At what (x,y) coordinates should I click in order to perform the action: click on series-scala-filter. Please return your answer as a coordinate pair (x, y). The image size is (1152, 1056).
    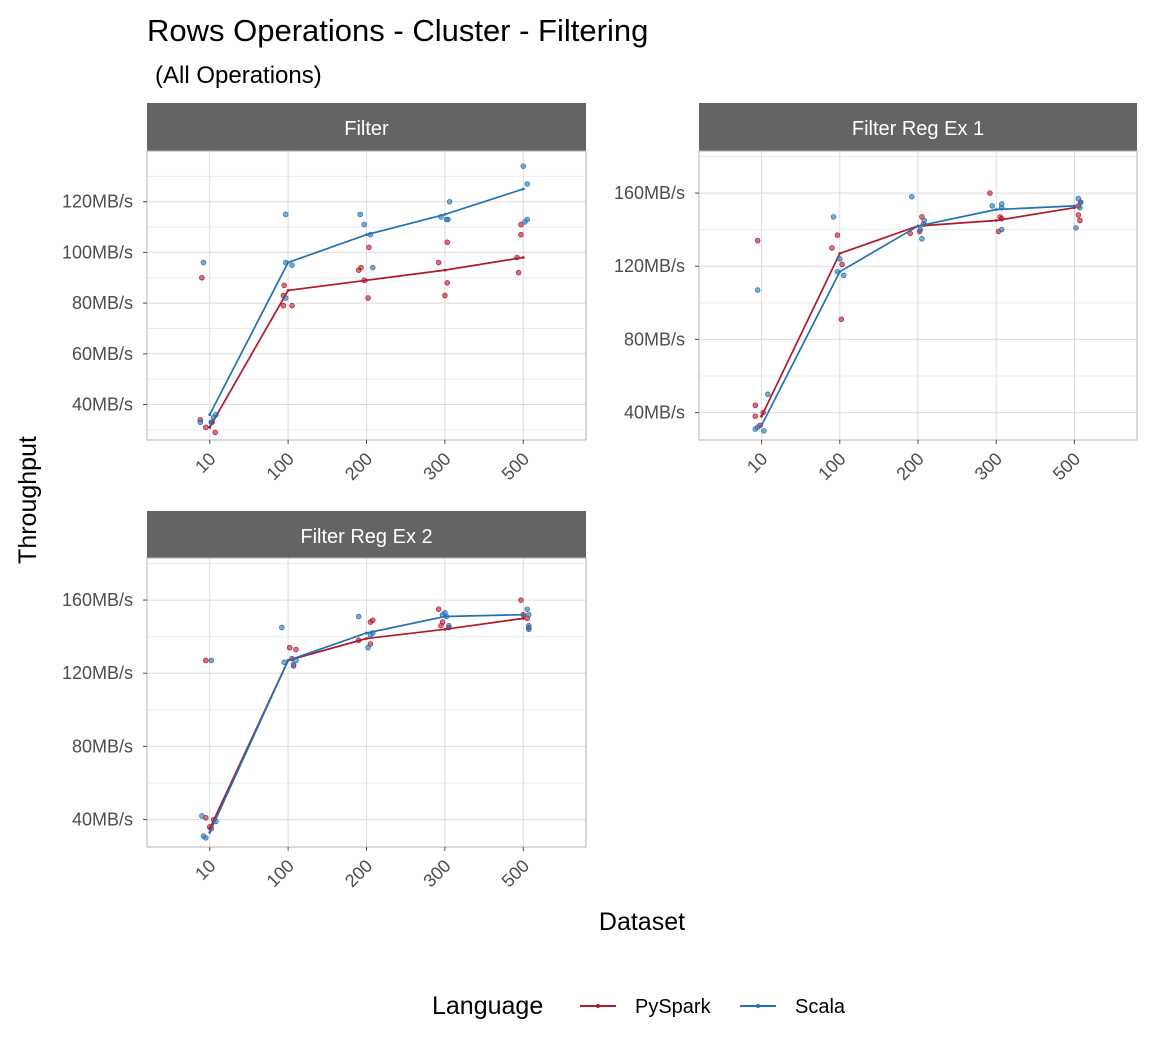
    Looking at the image, I should click on (363, 294).